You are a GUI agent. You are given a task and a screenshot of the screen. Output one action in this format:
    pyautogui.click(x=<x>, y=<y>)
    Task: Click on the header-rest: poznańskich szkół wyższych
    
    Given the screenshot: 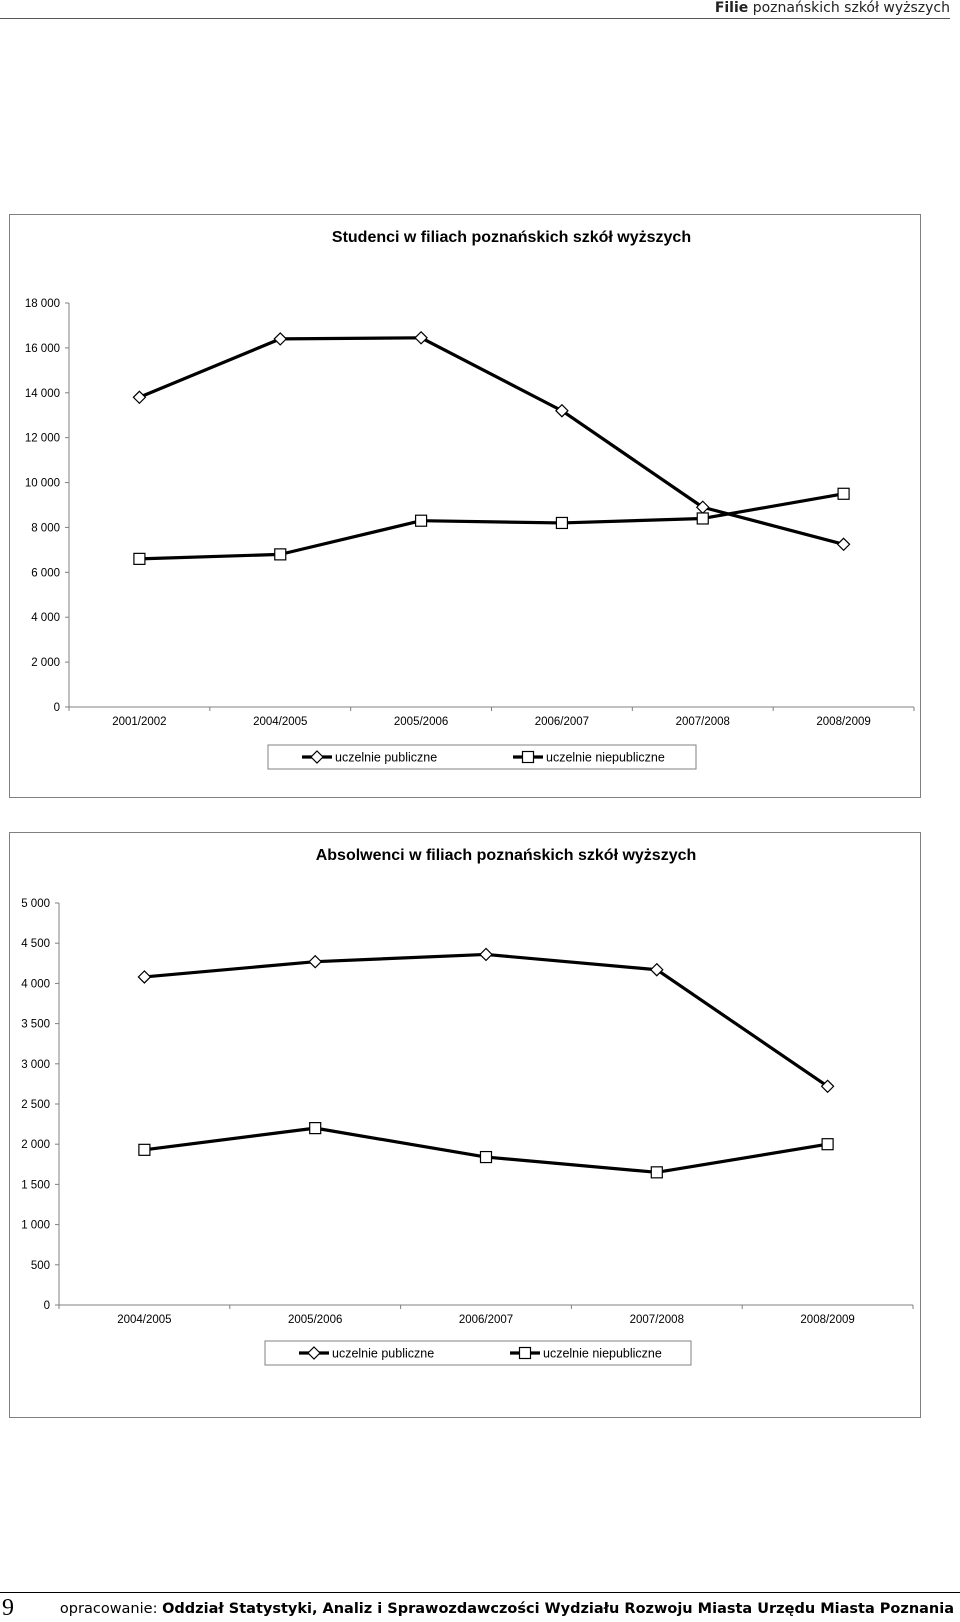 What is the action you would take?
    pyautogui.click(x=851, y=8)
    